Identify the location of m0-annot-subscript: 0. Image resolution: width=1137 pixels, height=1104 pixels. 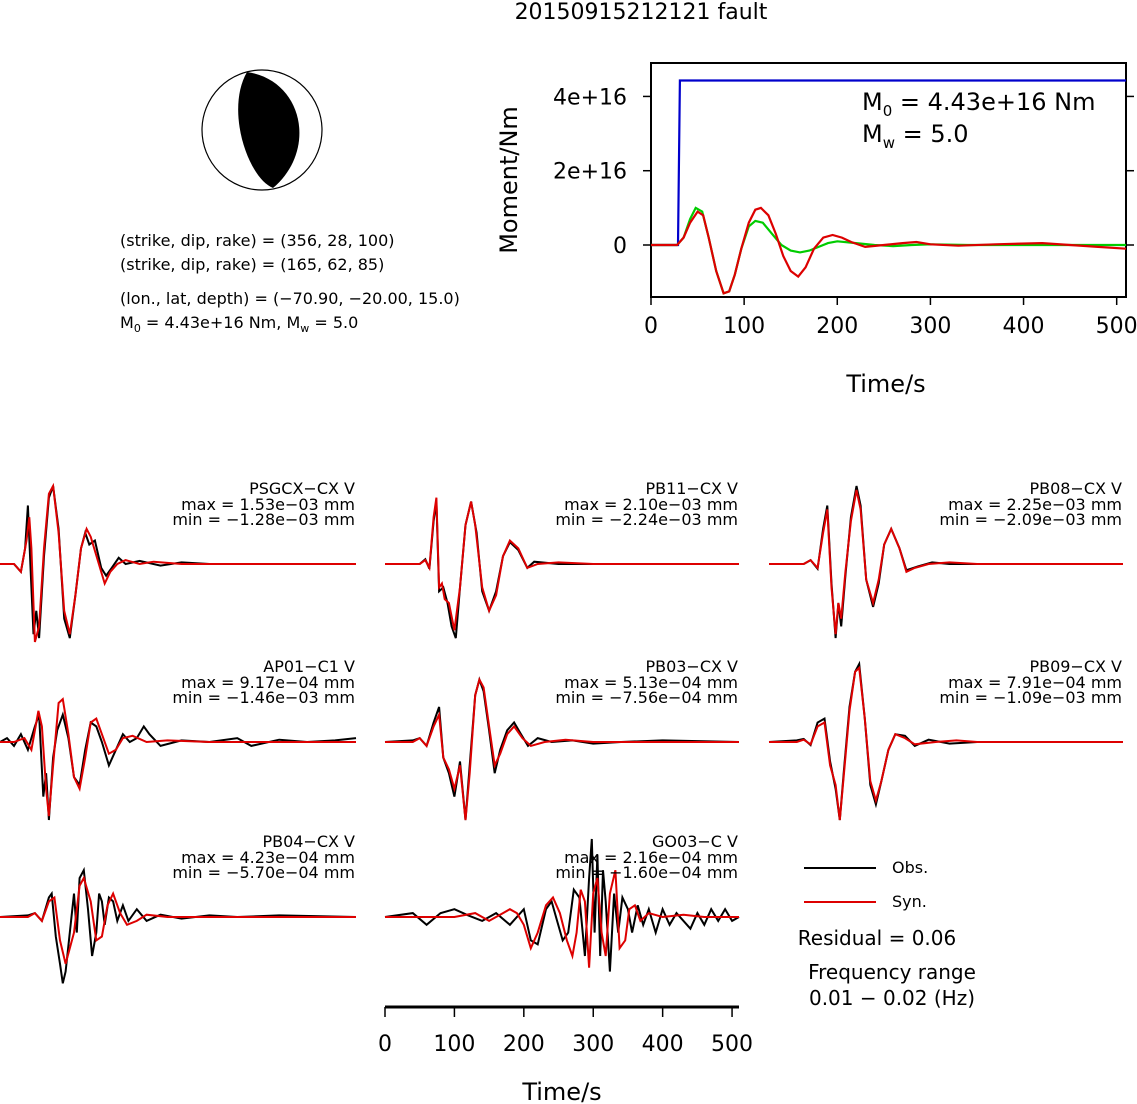
(888, 111).